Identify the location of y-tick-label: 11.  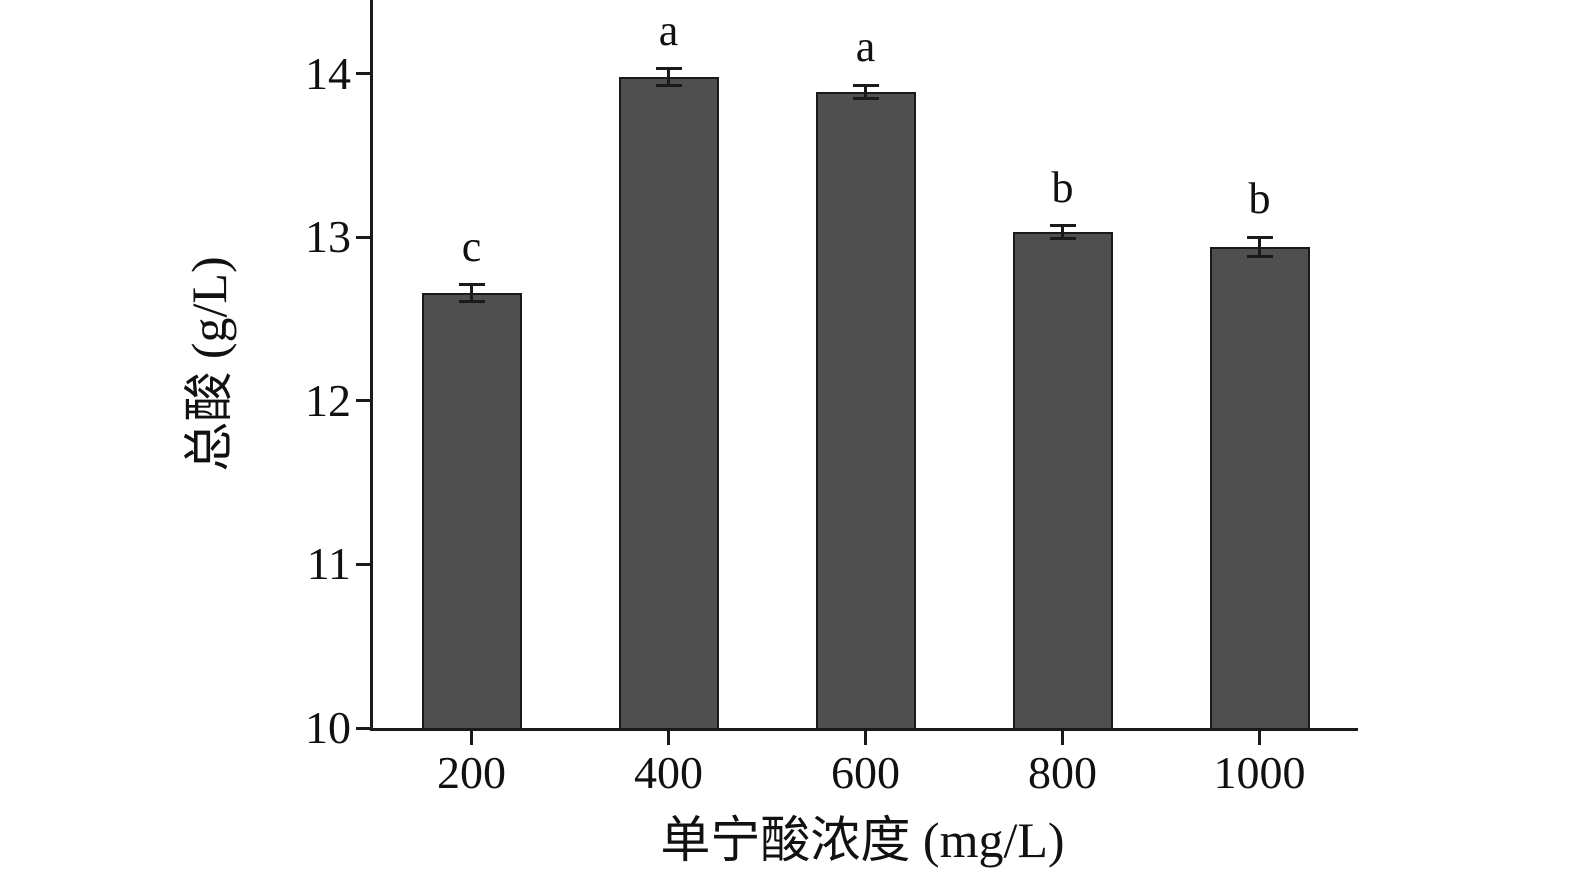
(328, 564).